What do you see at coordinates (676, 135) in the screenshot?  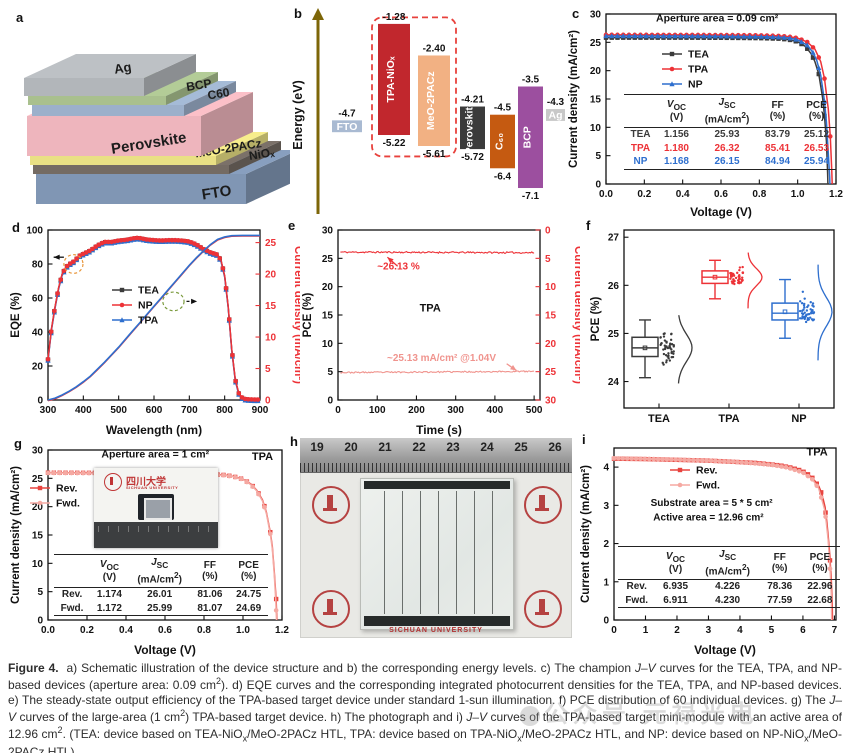 I see `cell-voc: 1.156` at bounding box center [676, 135].